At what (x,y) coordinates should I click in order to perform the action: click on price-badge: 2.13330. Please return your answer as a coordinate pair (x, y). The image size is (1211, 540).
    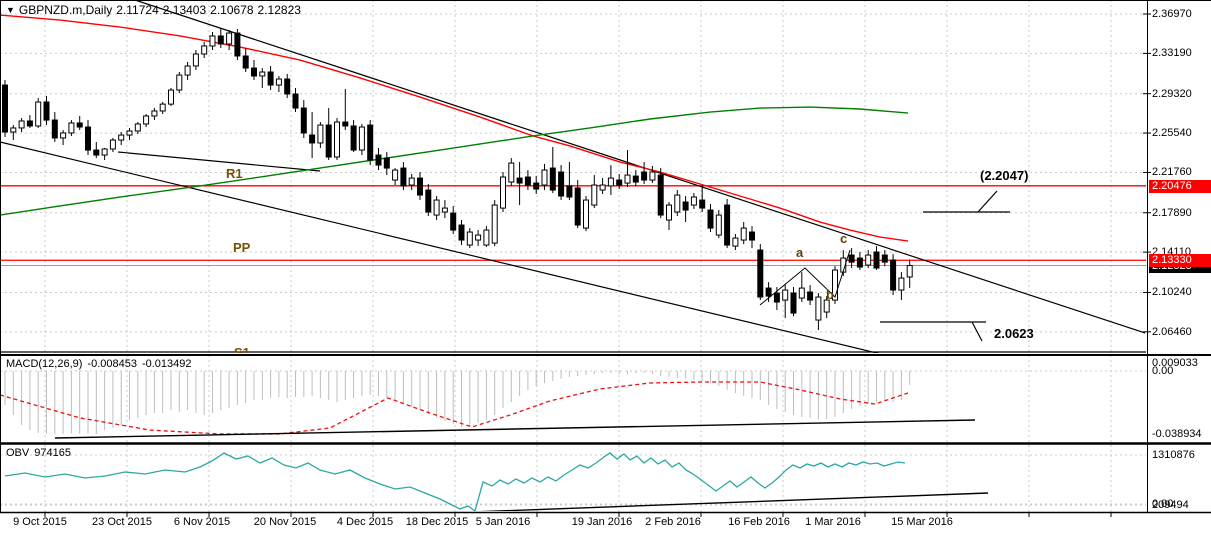
    Looking at the image, I should click on (1180, 260).